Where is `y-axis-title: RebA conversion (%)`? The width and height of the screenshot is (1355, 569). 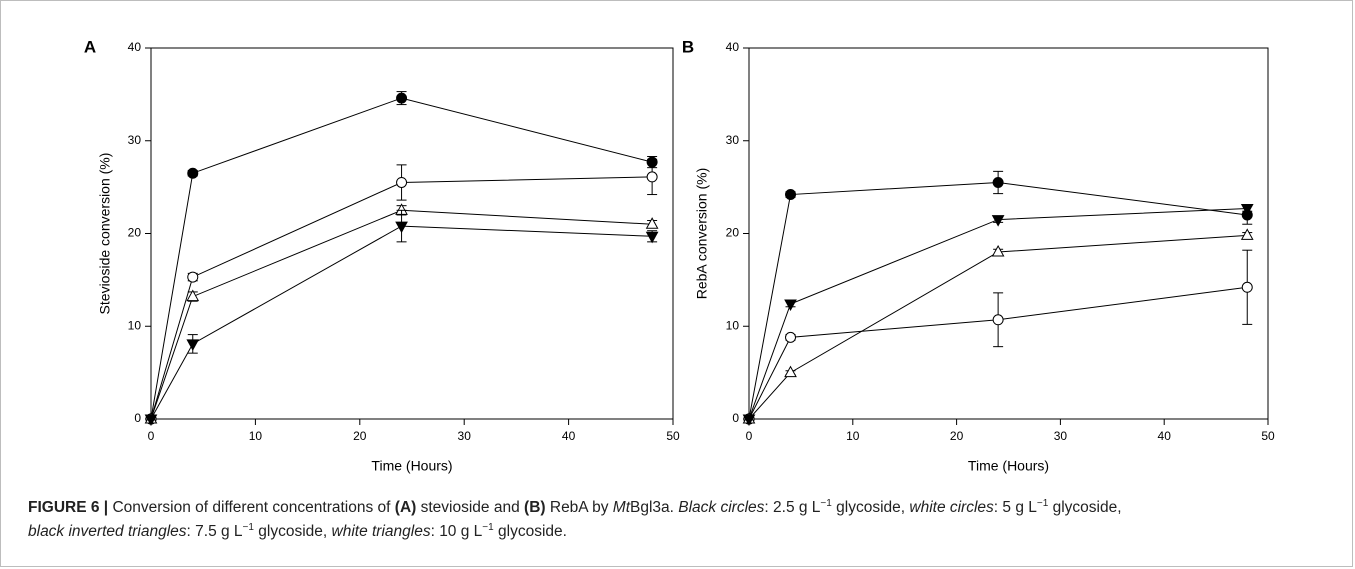 y-axis-title: RebA conversion (%) is located at coordinates (702, 234).